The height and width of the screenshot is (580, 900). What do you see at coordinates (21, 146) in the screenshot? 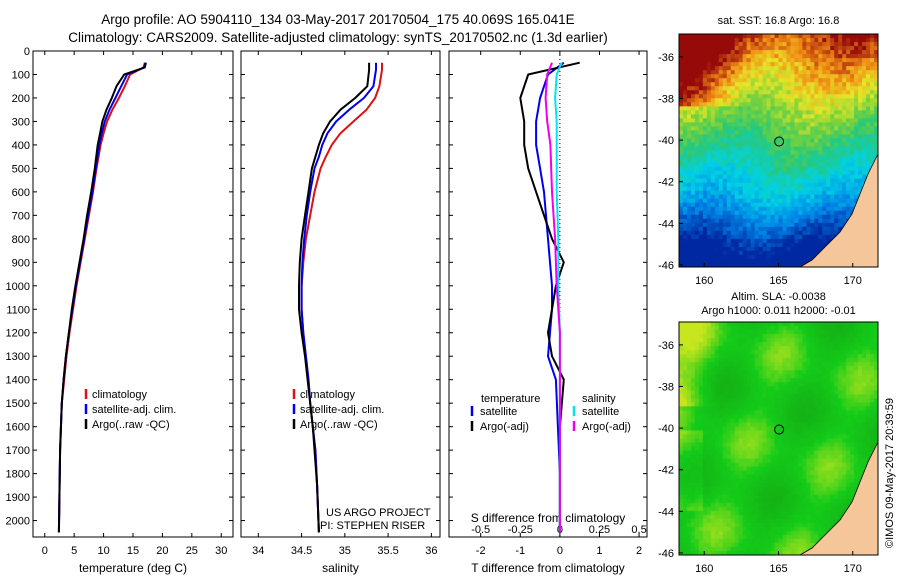
I see `y-tick-label: 400` at bounding box center [21, 146].